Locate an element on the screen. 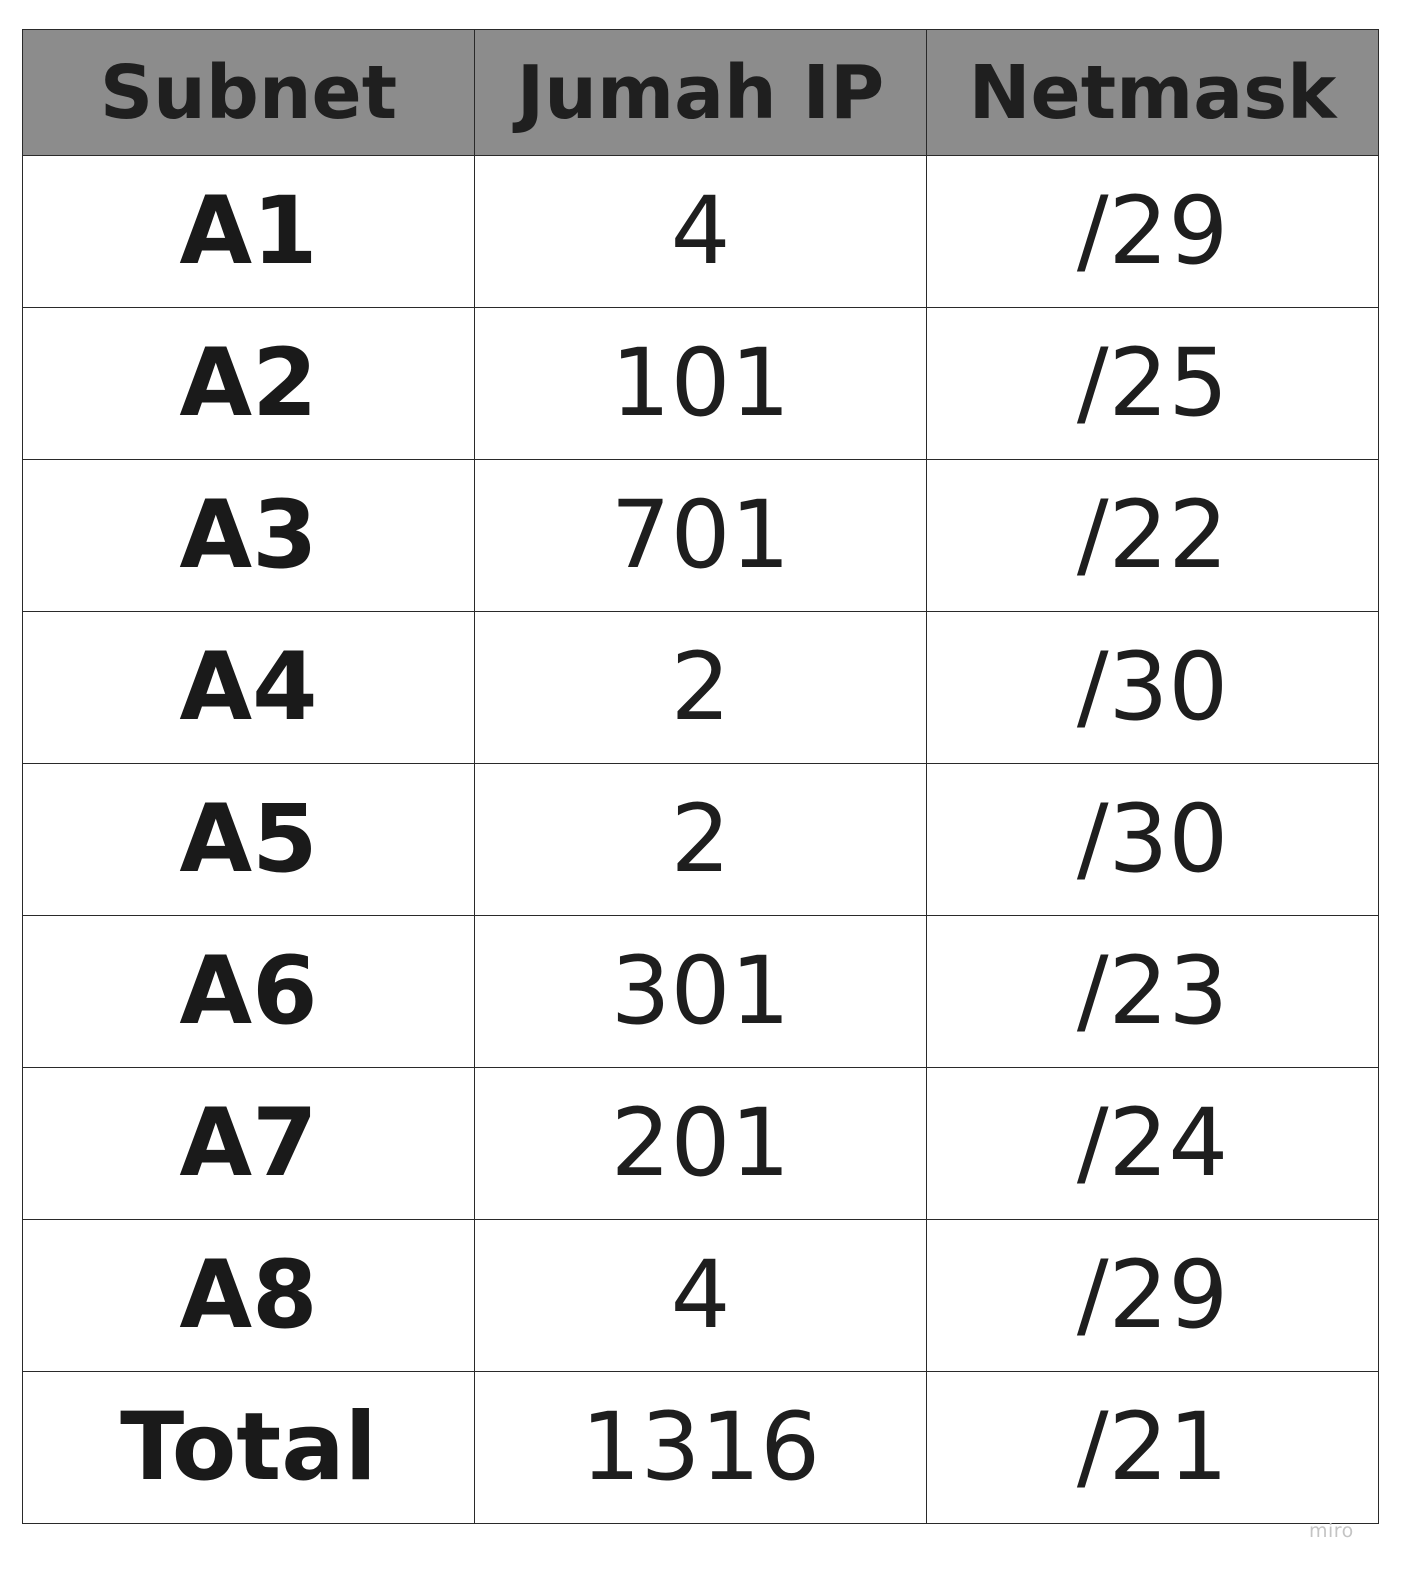 This screenshot has height=1595, width=1410. total-label-cell: Total is located at coordinates (248, 1447).